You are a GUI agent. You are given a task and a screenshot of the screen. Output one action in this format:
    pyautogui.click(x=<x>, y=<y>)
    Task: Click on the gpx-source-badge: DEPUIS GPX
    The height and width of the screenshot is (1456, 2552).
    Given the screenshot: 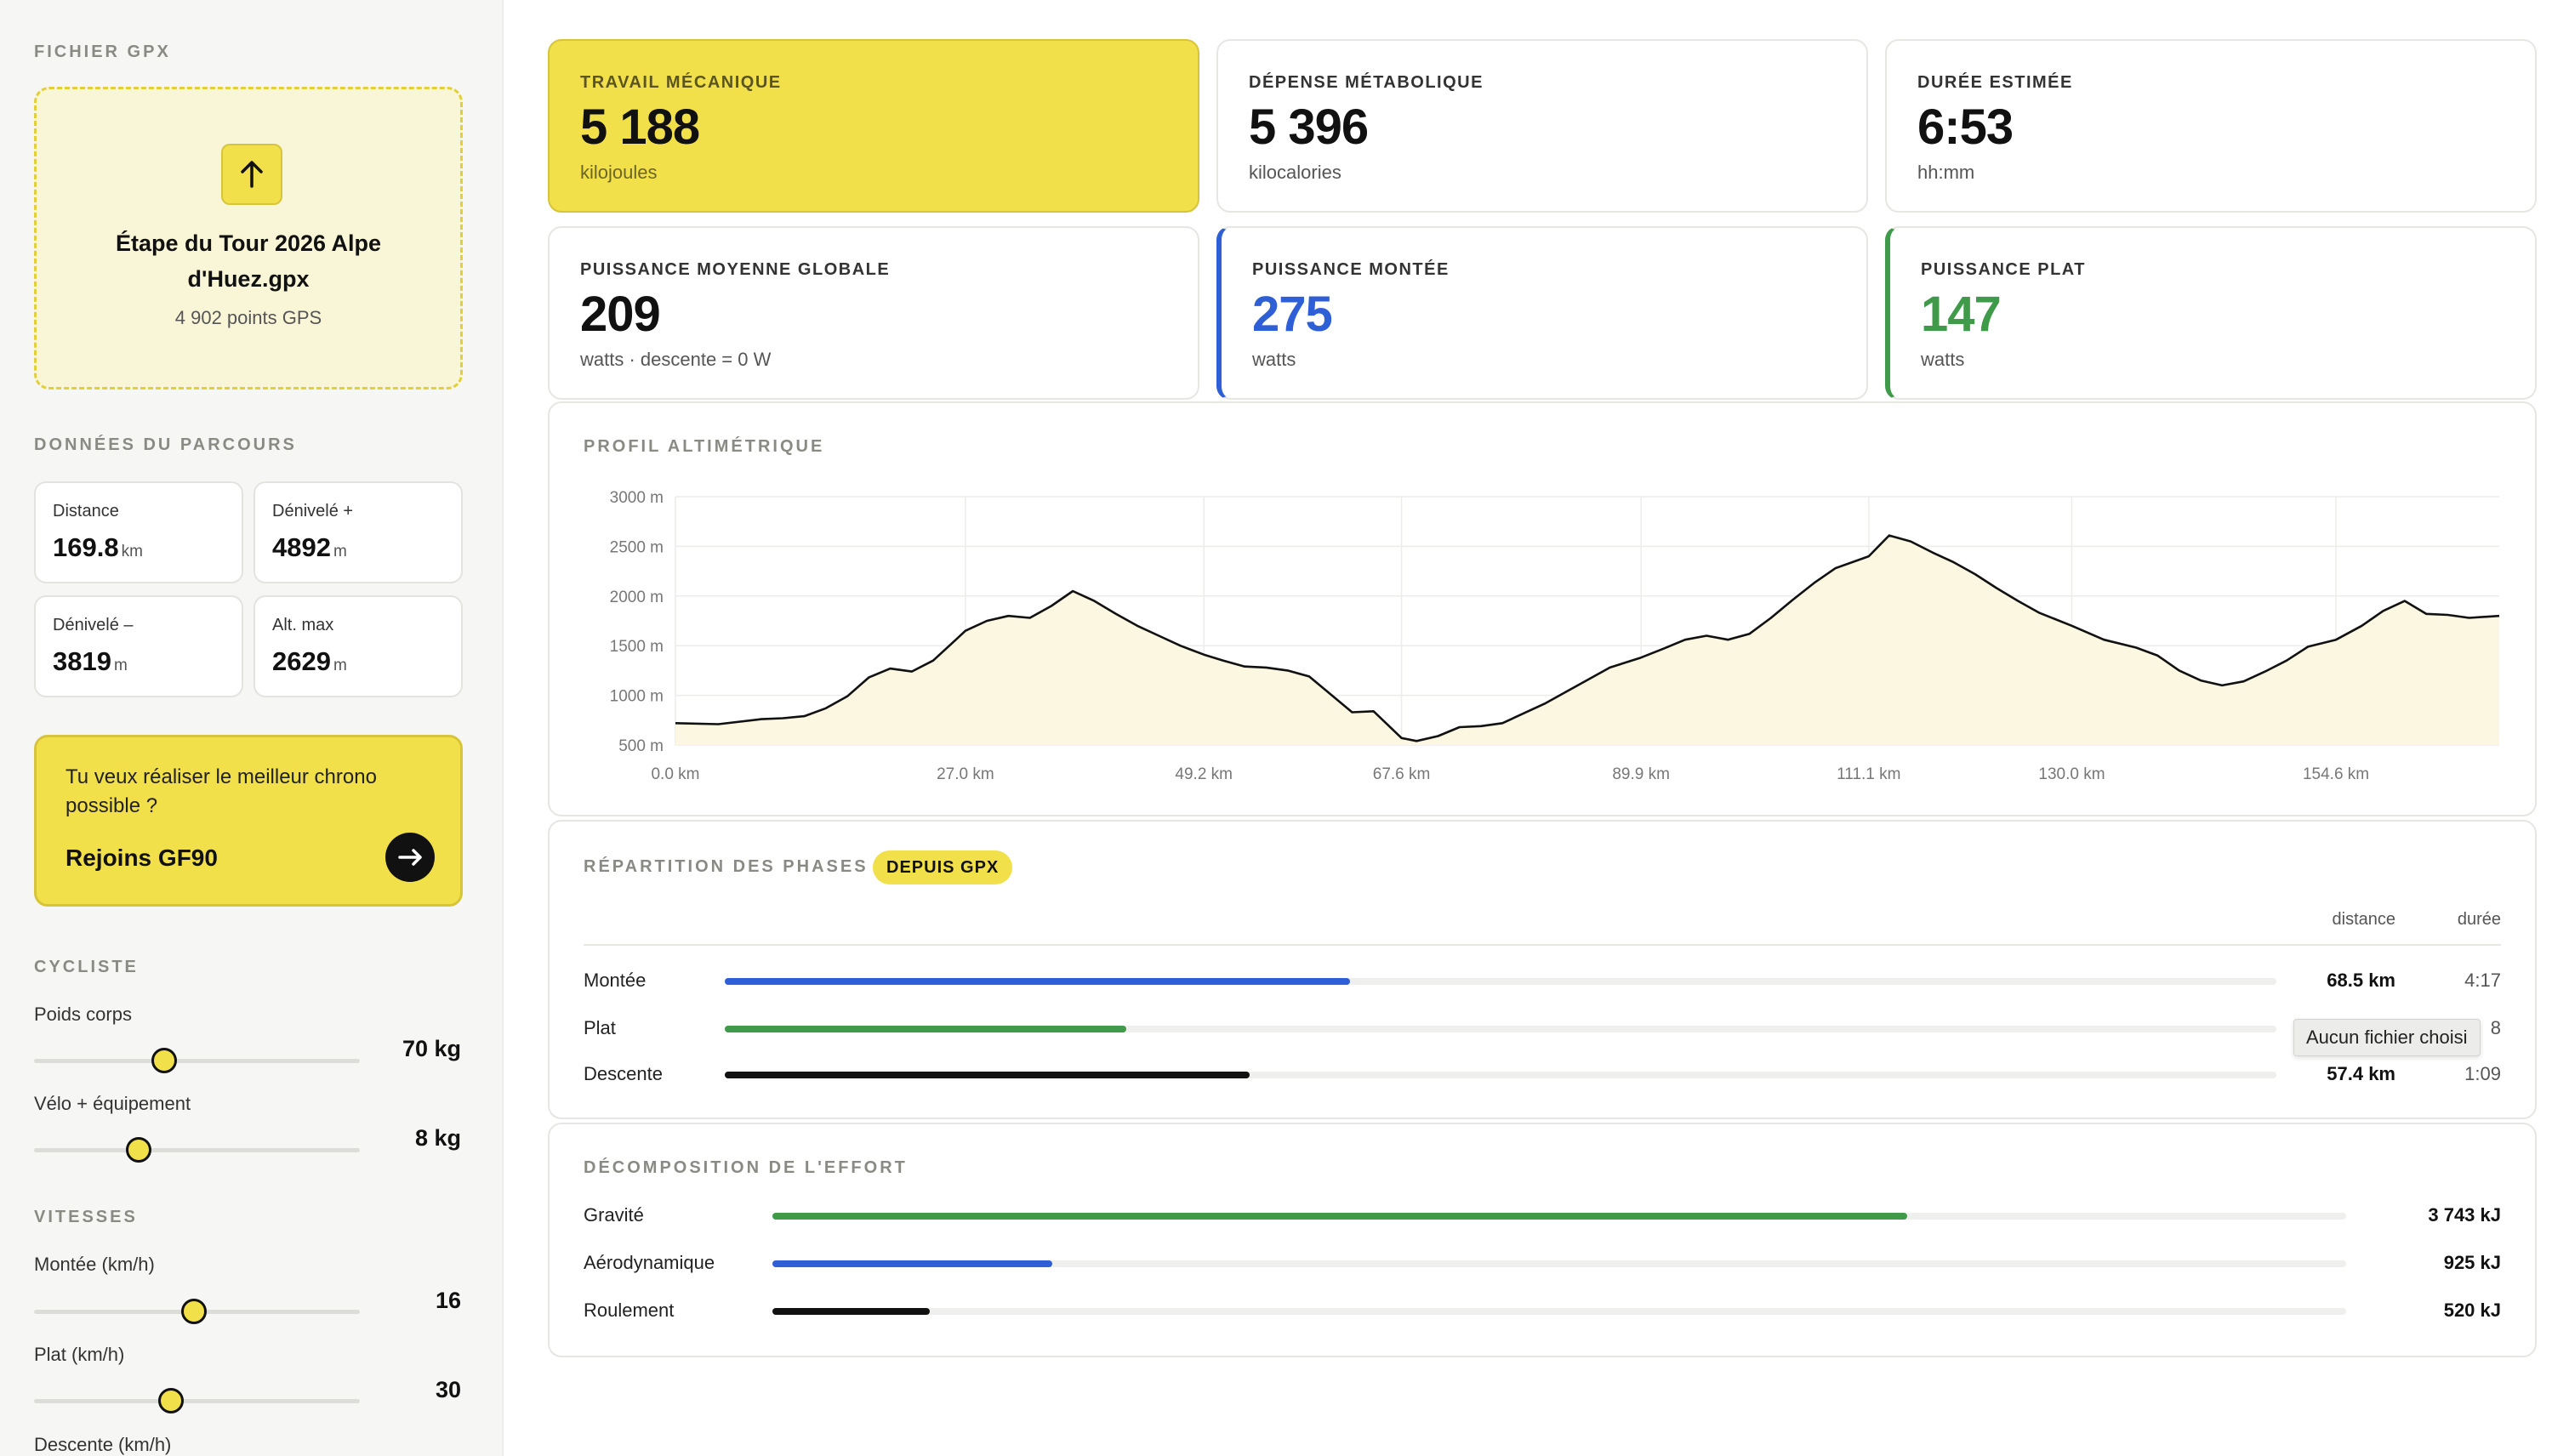 What is the action you would take?
    pyautogui.click(x=943, y=867)
    